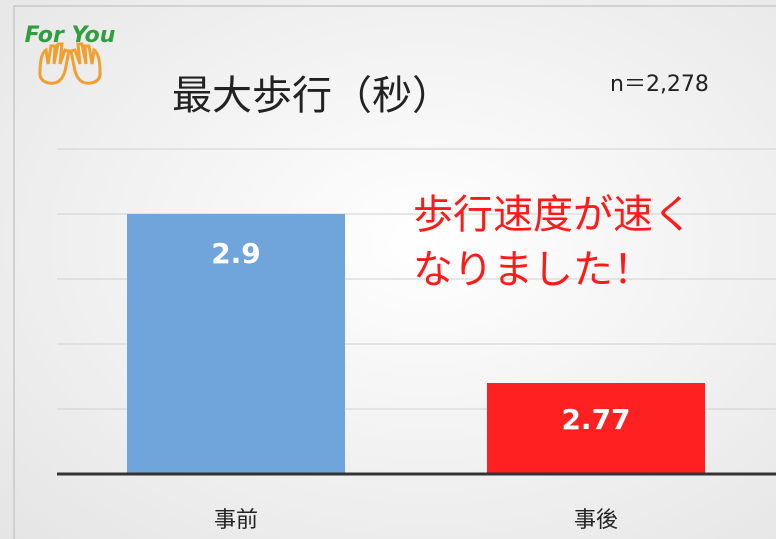 The height and width of the screenshot is (539, 776). What do you see at coordinates (595, 419) in the screenshot?
I see `data-label: 2.77` at bounding box center [595, 419].